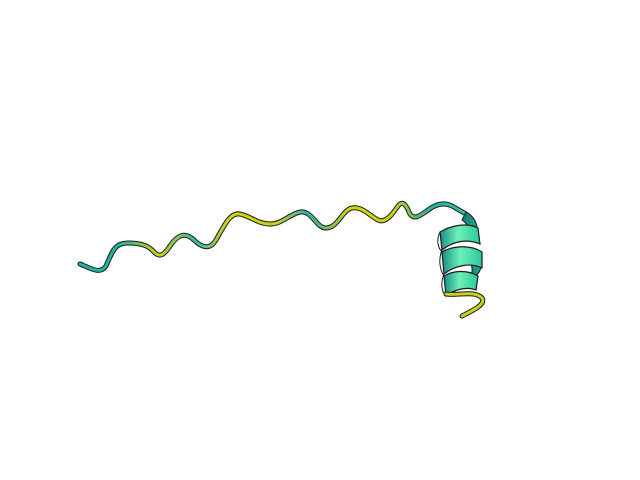  Describe the element at coordinates (273, 236) in the screenshot. I see `coil-strand` at that location.